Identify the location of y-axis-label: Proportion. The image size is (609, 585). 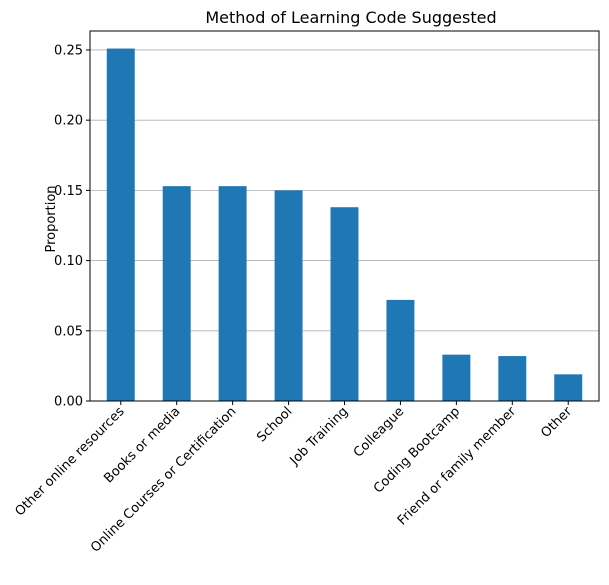
(51, 218).